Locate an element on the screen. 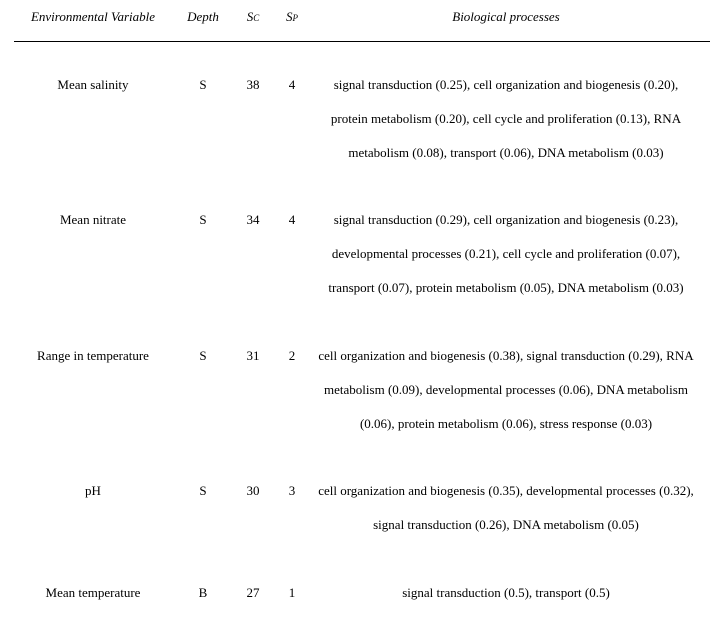  cell-sp: 1 is located at coordinates (292, 592).